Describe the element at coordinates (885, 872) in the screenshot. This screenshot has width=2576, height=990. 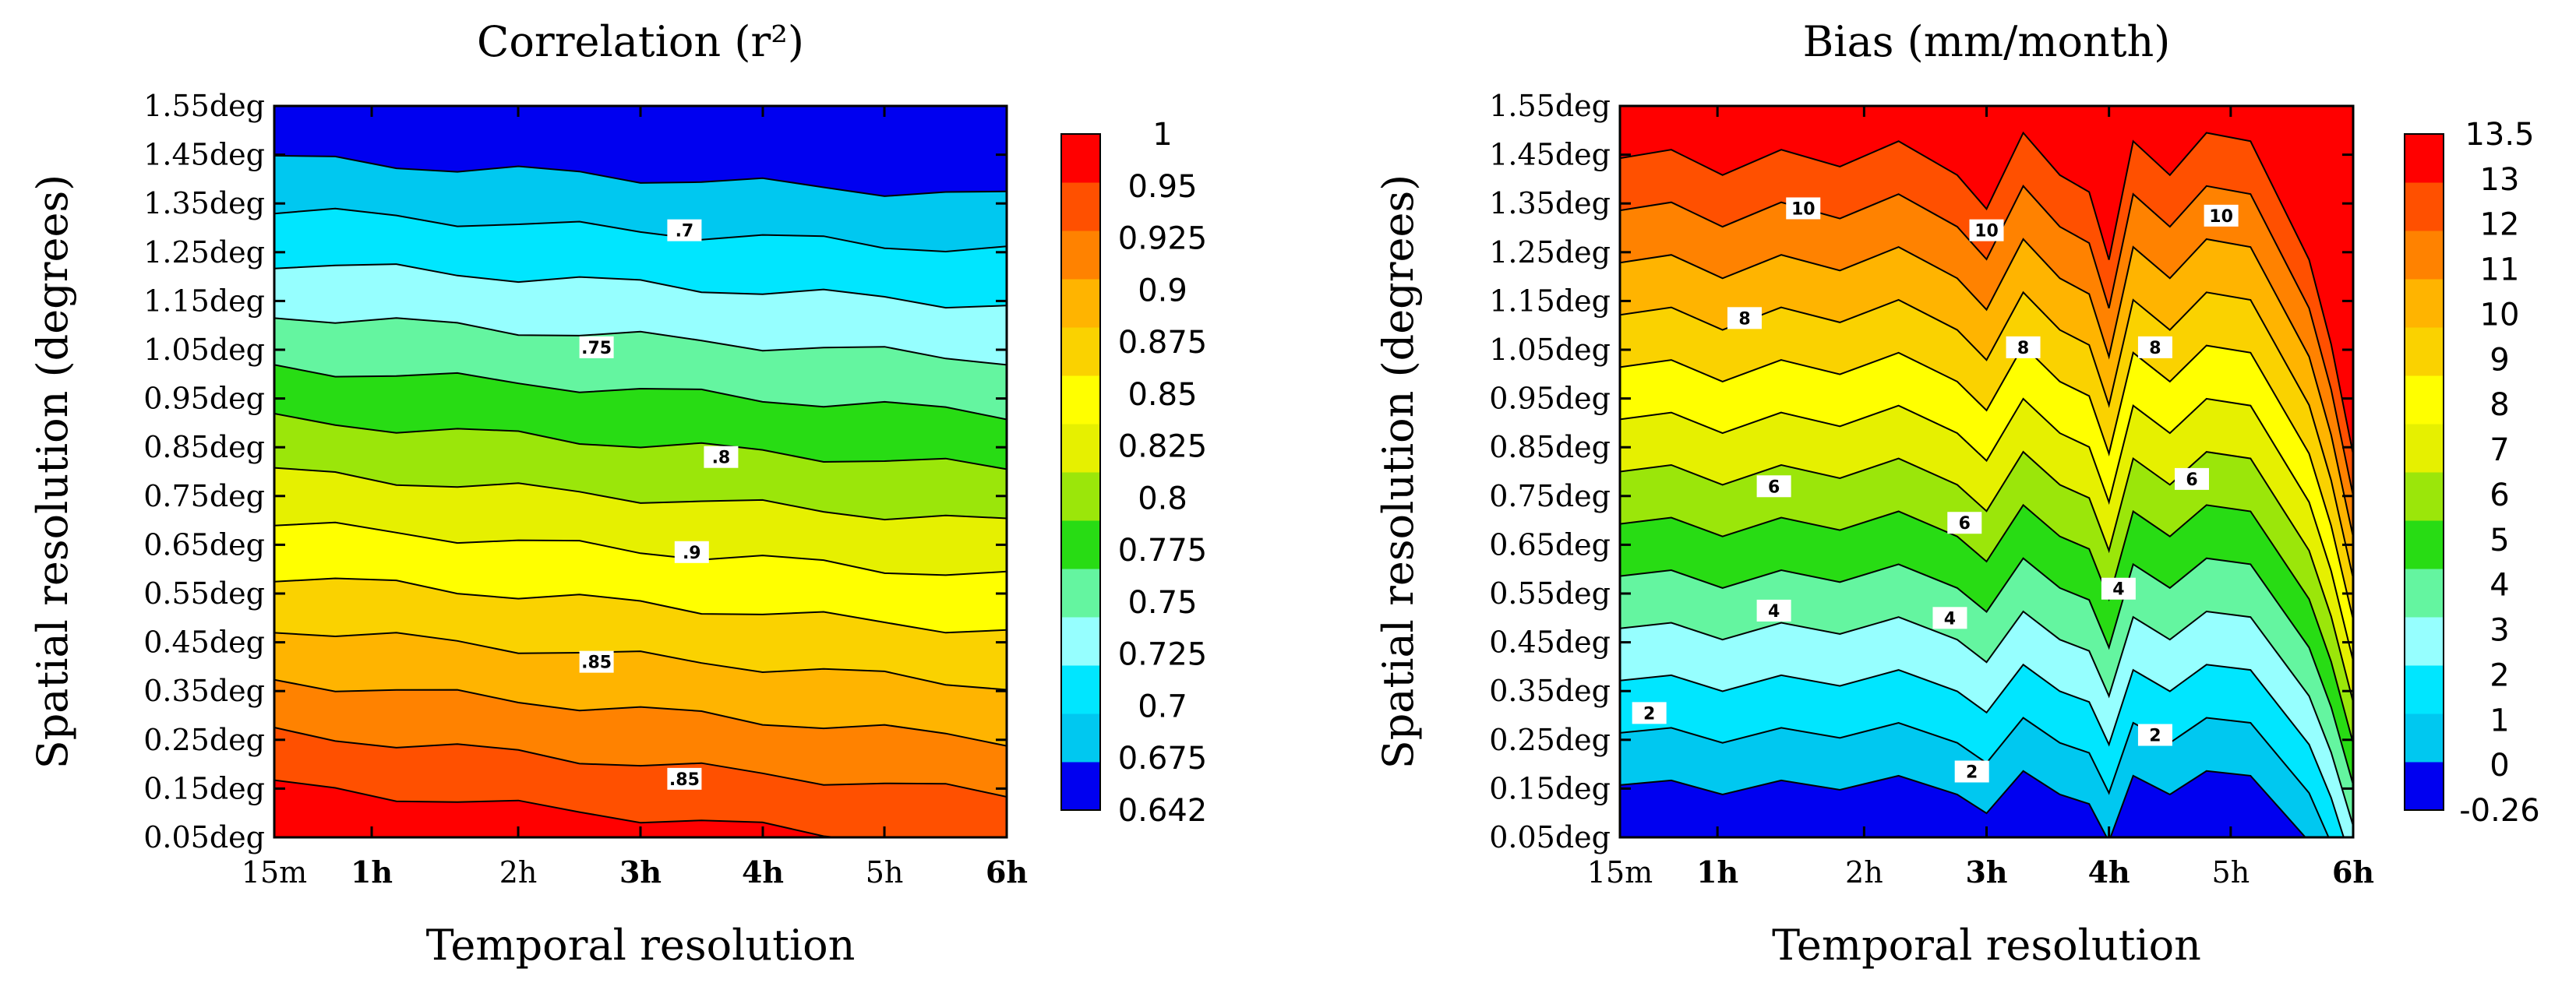
I see `x-tick-label: 5h` at that location.